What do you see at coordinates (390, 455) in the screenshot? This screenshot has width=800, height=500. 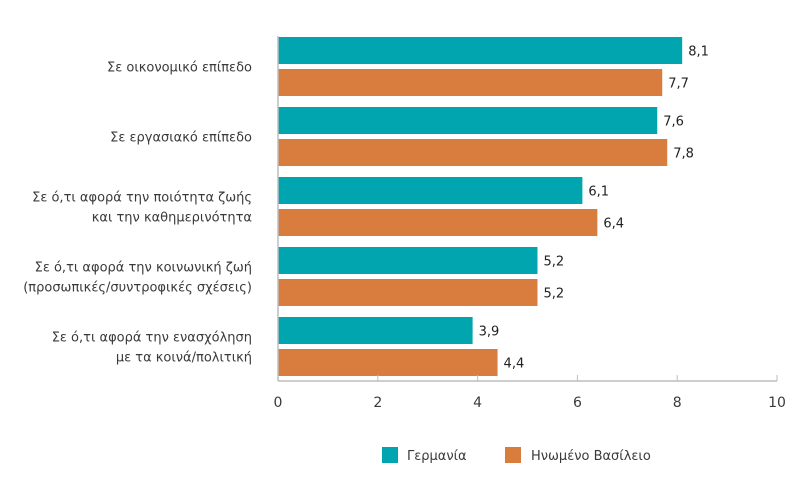 I see `legend-swatch-germany` at bounding box center [390, 455].